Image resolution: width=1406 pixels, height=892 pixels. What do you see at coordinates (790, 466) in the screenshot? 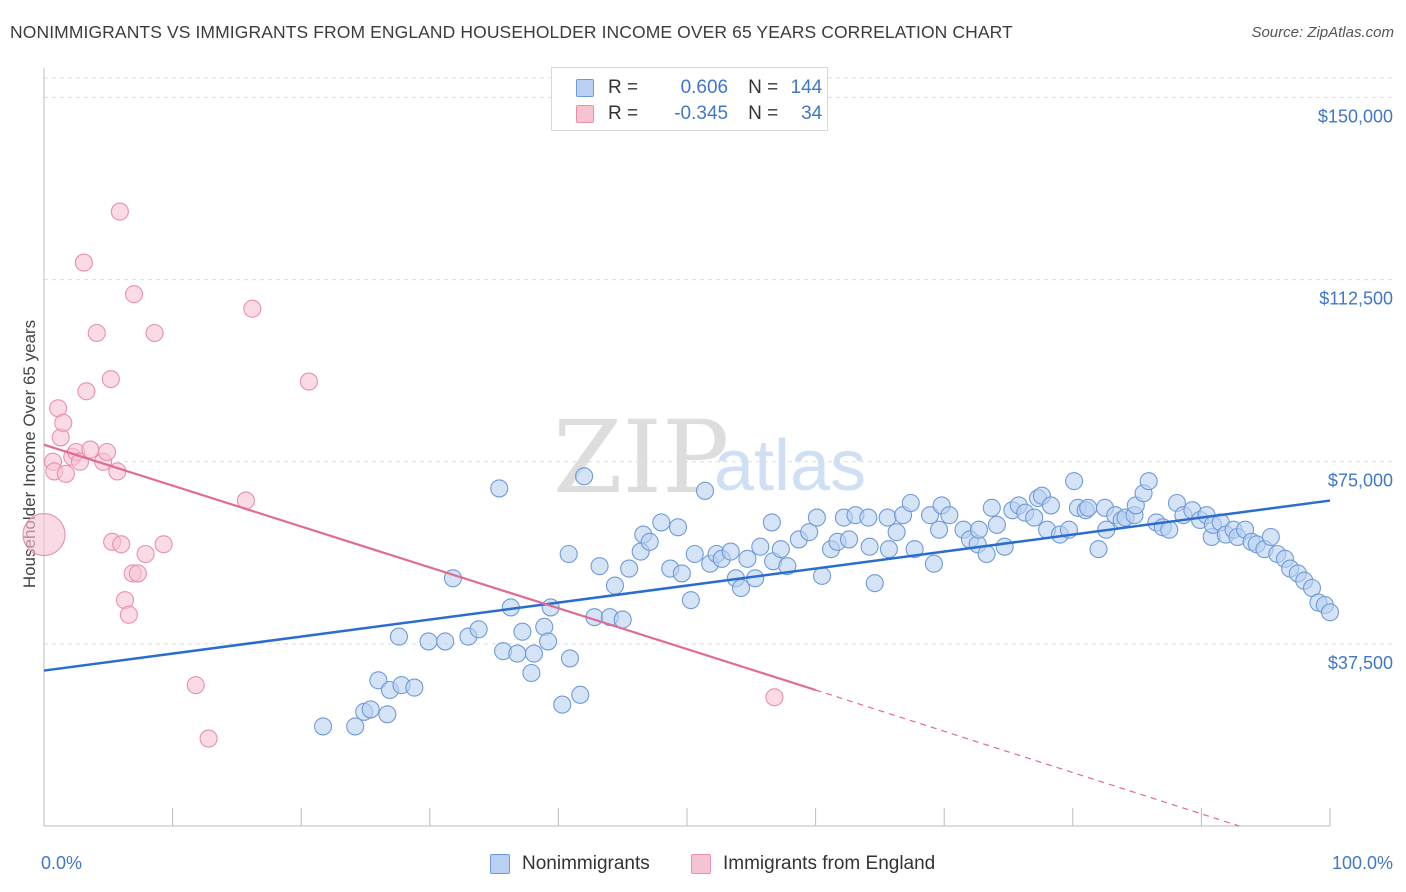
I see `watermark-atlas: atlas` at bounding box center [790, 466].